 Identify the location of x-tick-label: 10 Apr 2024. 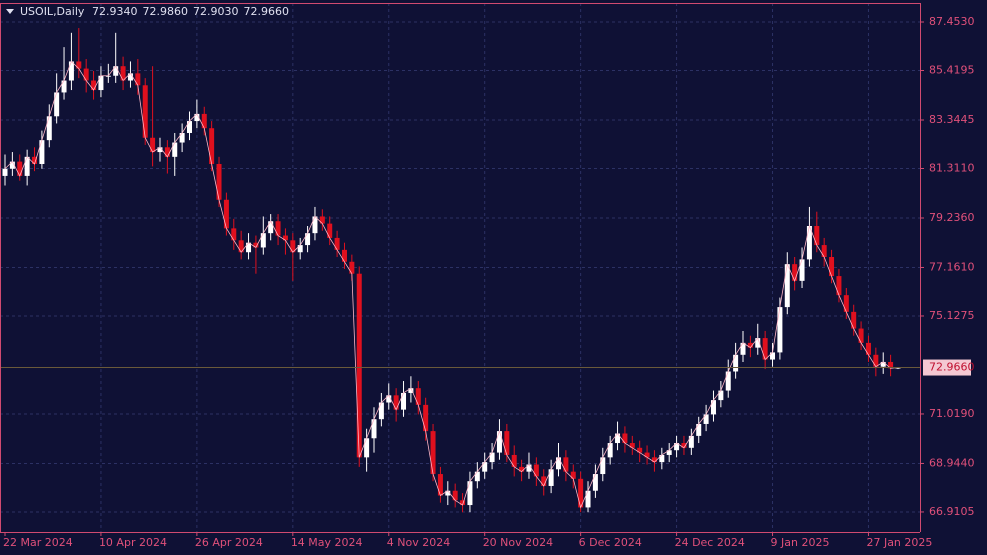
(133, 542).